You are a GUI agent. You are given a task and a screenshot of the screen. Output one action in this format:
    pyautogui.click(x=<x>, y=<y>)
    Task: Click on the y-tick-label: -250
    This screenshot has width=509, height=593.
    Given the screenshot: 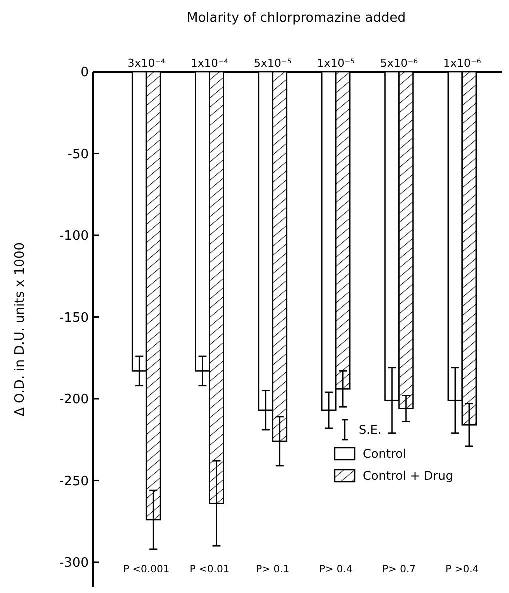 What is the action you would take?
    pyautogui.click(x=74, y=482)
    